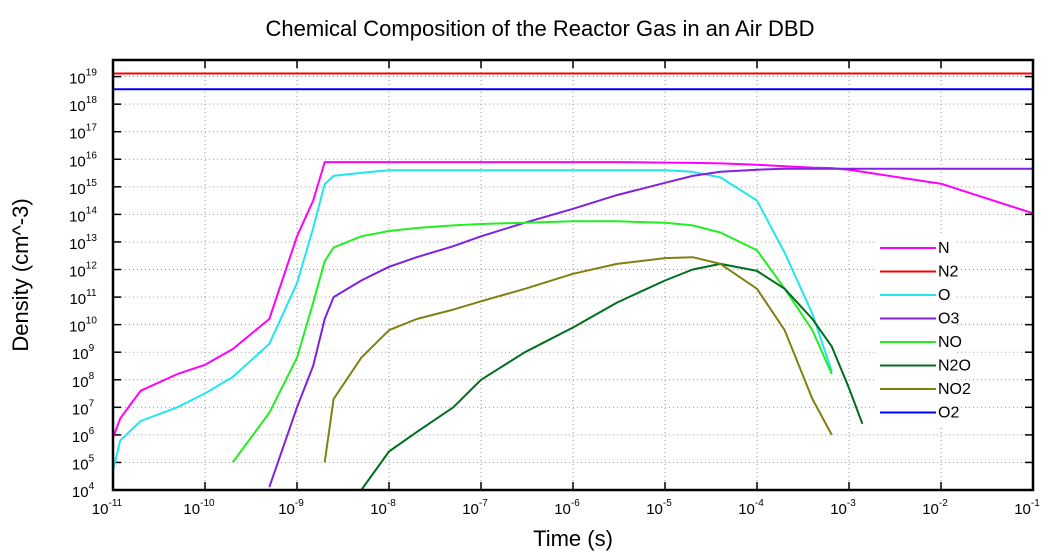  What do you see at coordinates (83, 463) in the screenshot?
I see `y-tick-label: 10⁵` at bounding box center [83, 463].